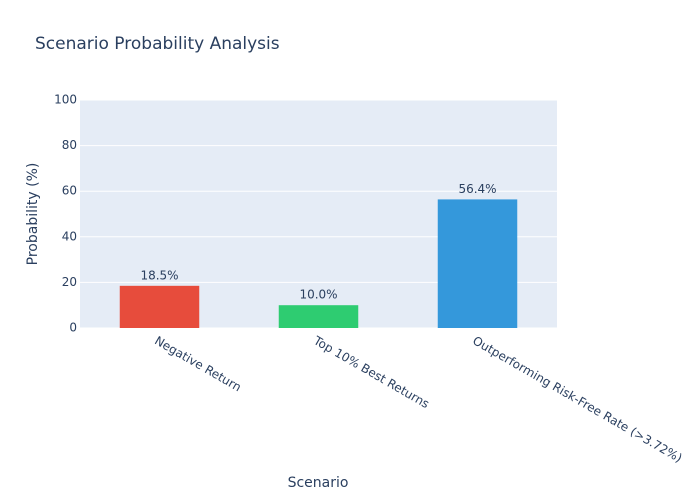  Describe the element at coordinates (477, 189) in the screenshot. I see `value-label: 56.4%` at that location.